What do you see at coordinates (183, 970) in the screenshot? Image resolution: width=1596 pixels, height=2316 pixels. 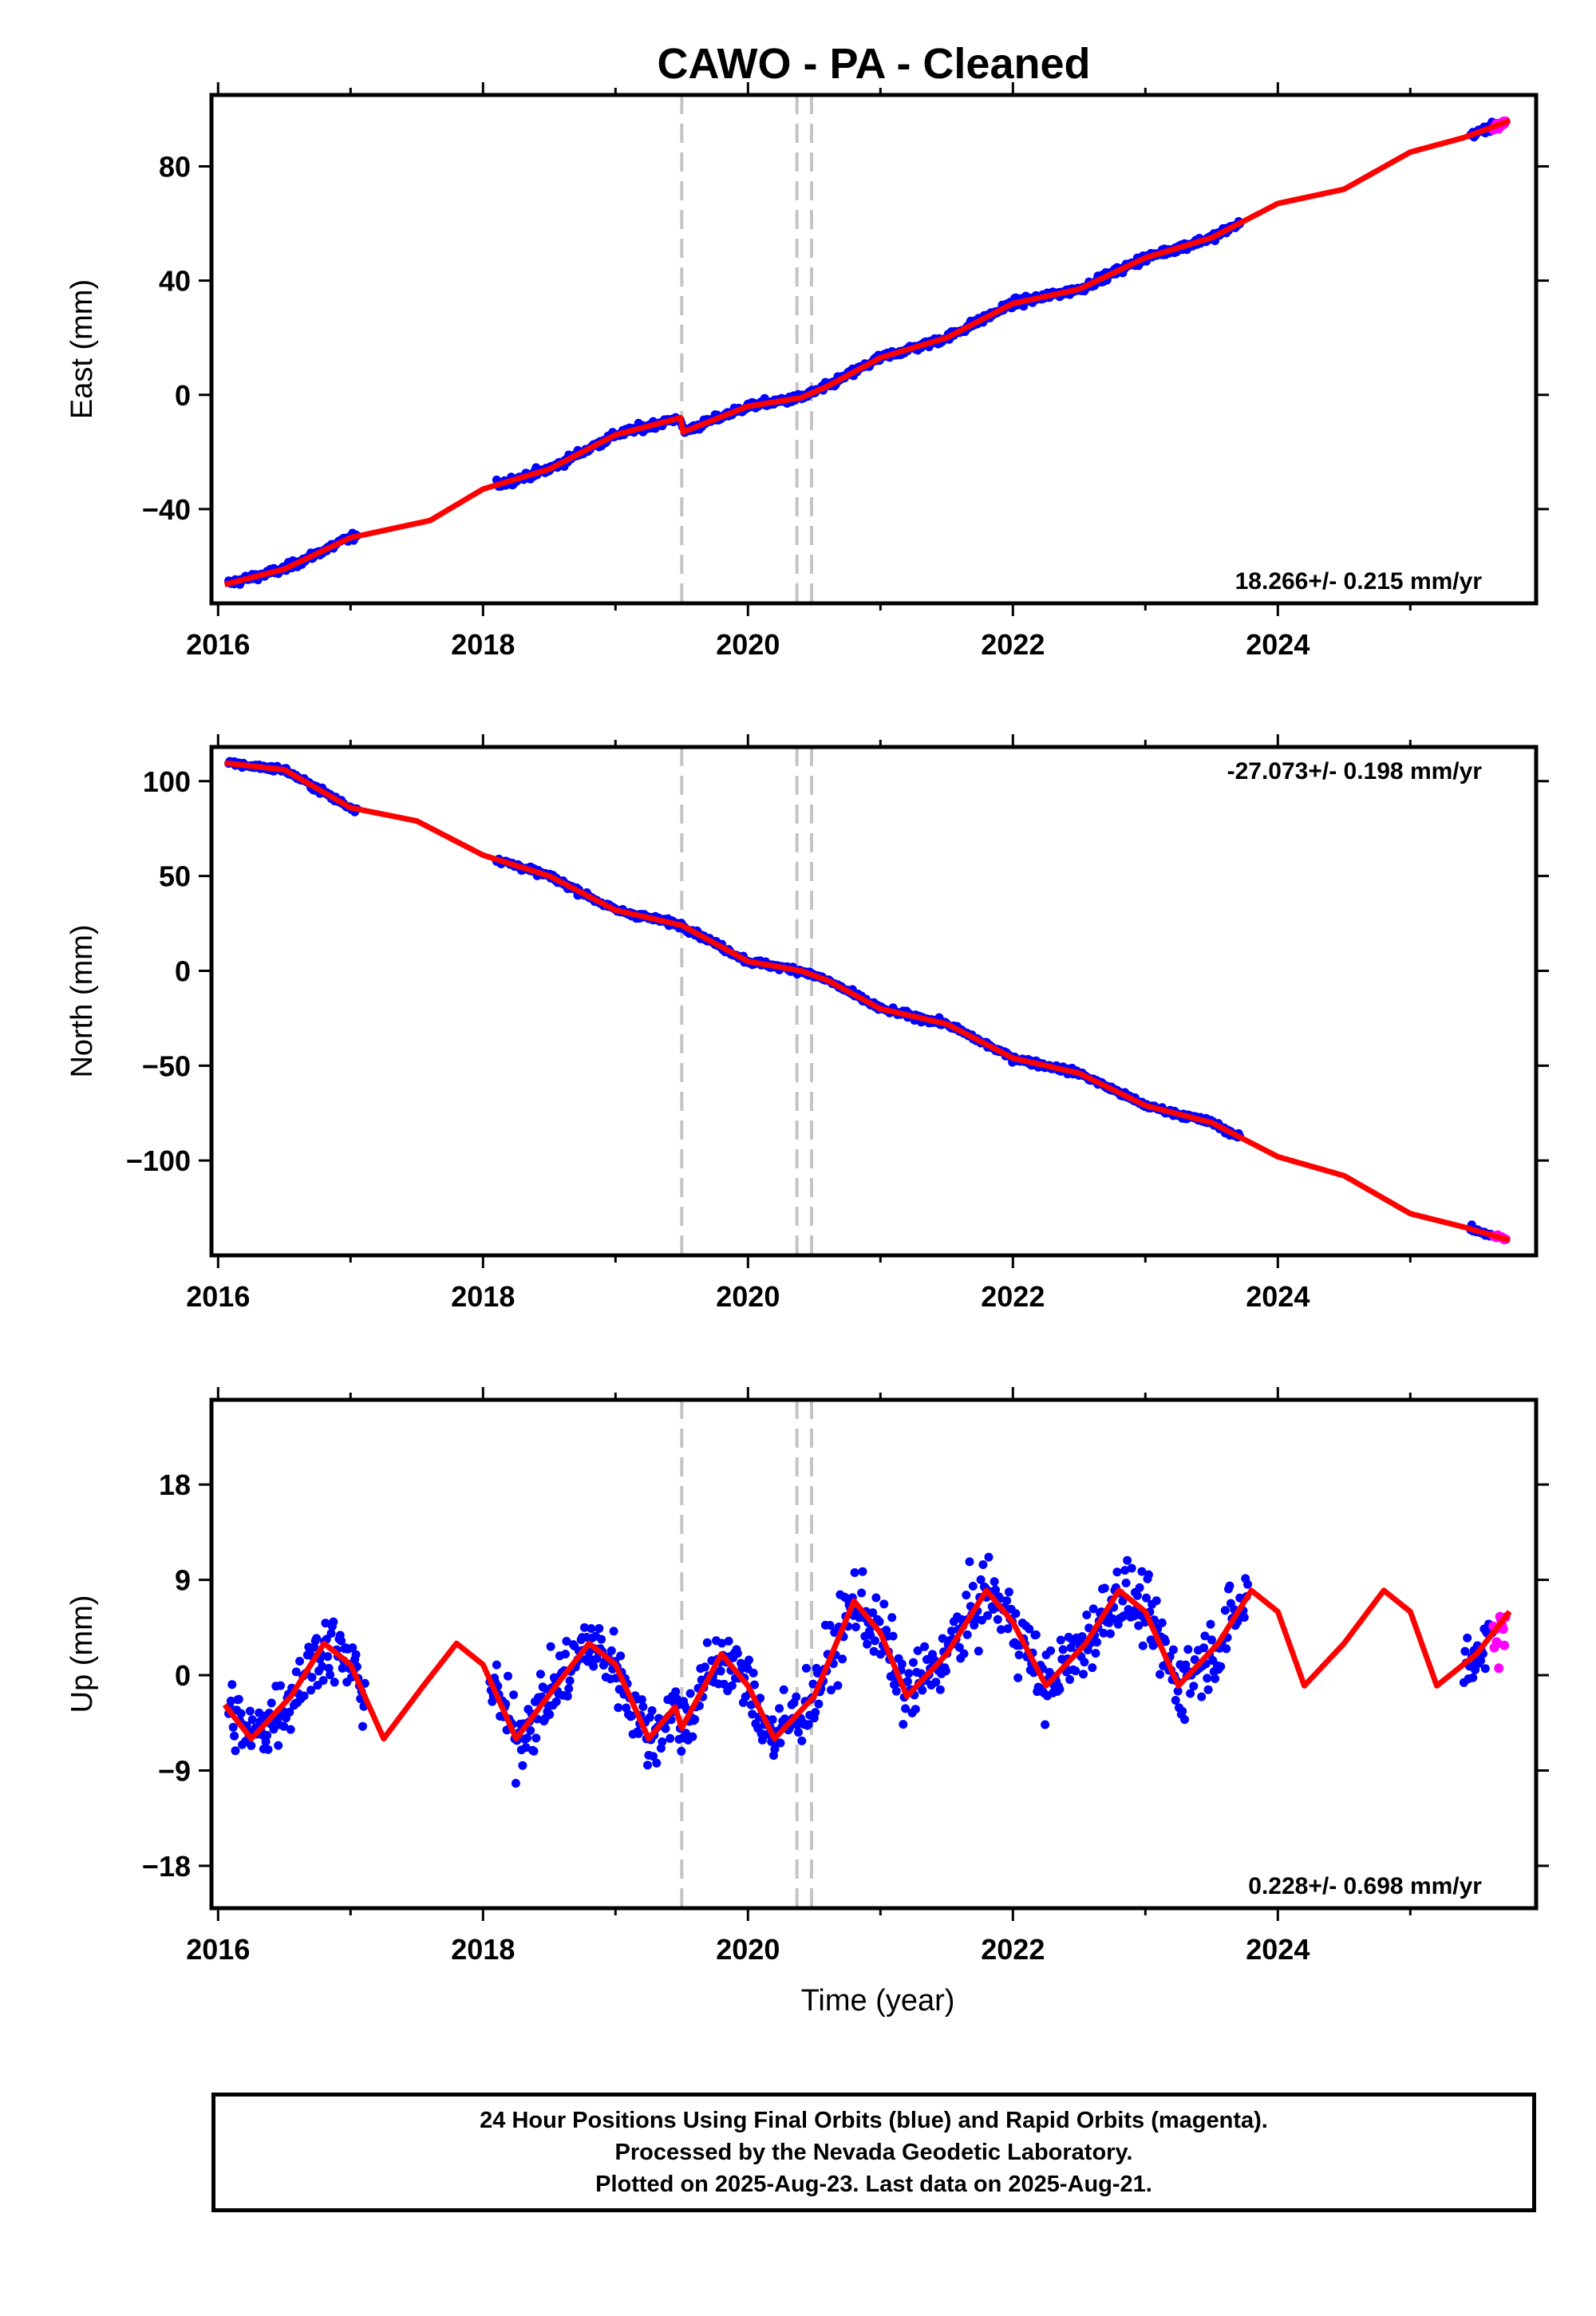 I see `north-y-tick-label: 0` at bounding box center [183, 970].